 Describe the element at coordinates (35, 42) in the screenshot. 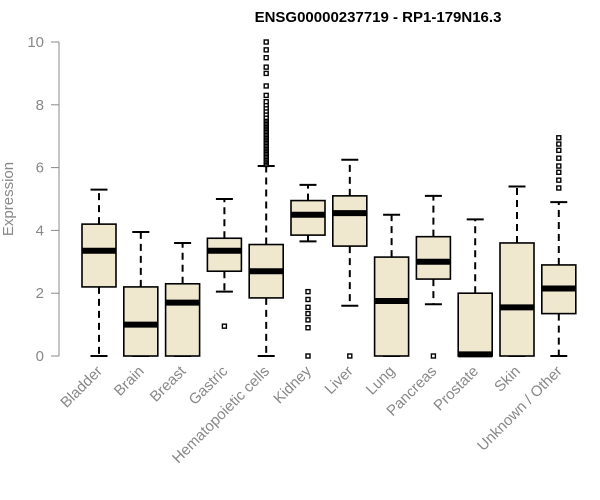

I see `y-tick-label: 10` at that location.